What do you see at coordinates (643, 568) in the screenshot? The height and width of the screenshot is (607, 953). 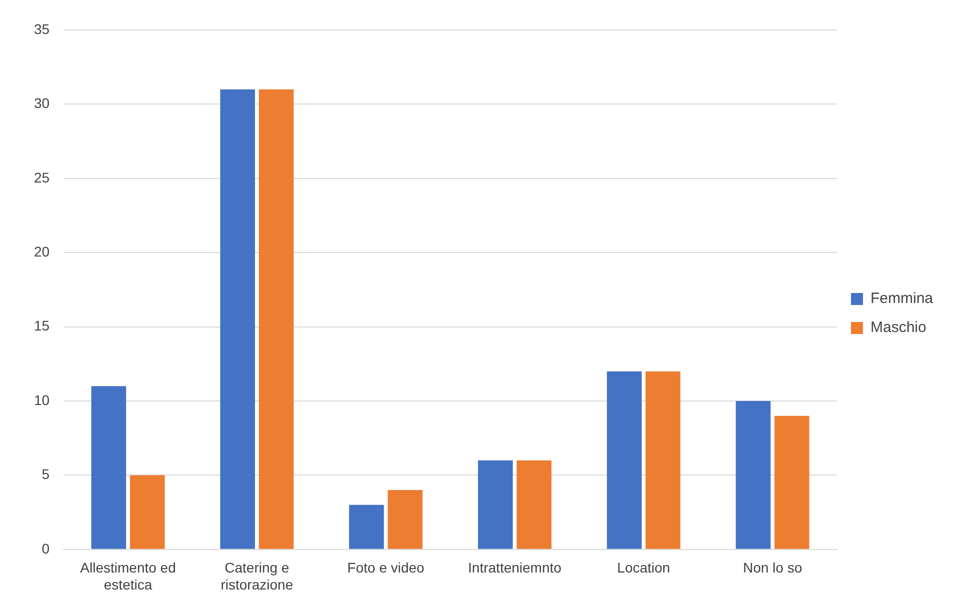 I see `x-tick-label: Location` at bounding box center [643, 568].